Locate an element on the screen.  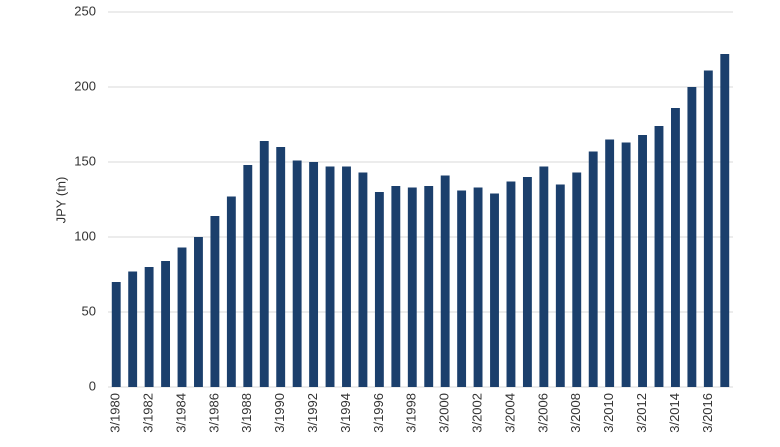
y-tick-label: 250 is located at coordinates (85, 10).